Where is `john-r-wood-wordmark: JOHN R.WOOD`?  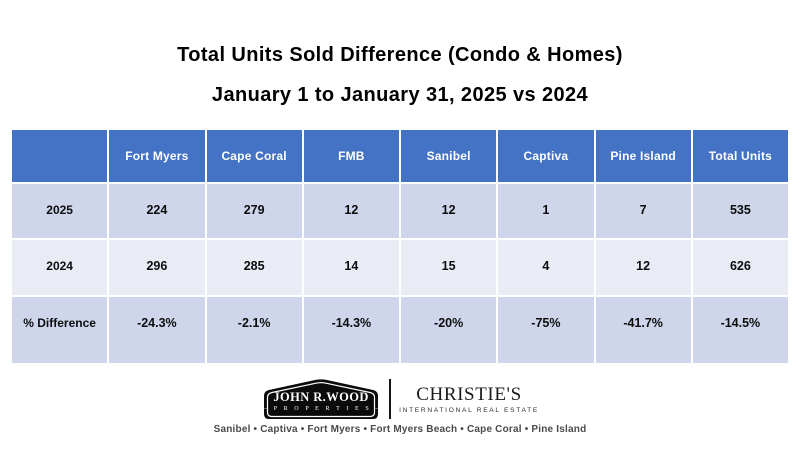
john-r-wood-wordmark: JOHN R.WOOD is located at coordinates (321, 397).